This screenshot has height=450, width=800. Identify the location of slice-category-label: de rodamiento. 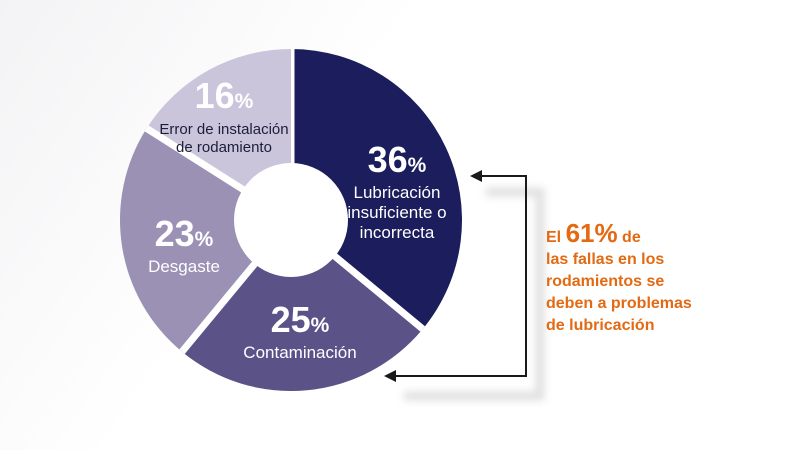
(224, 147).